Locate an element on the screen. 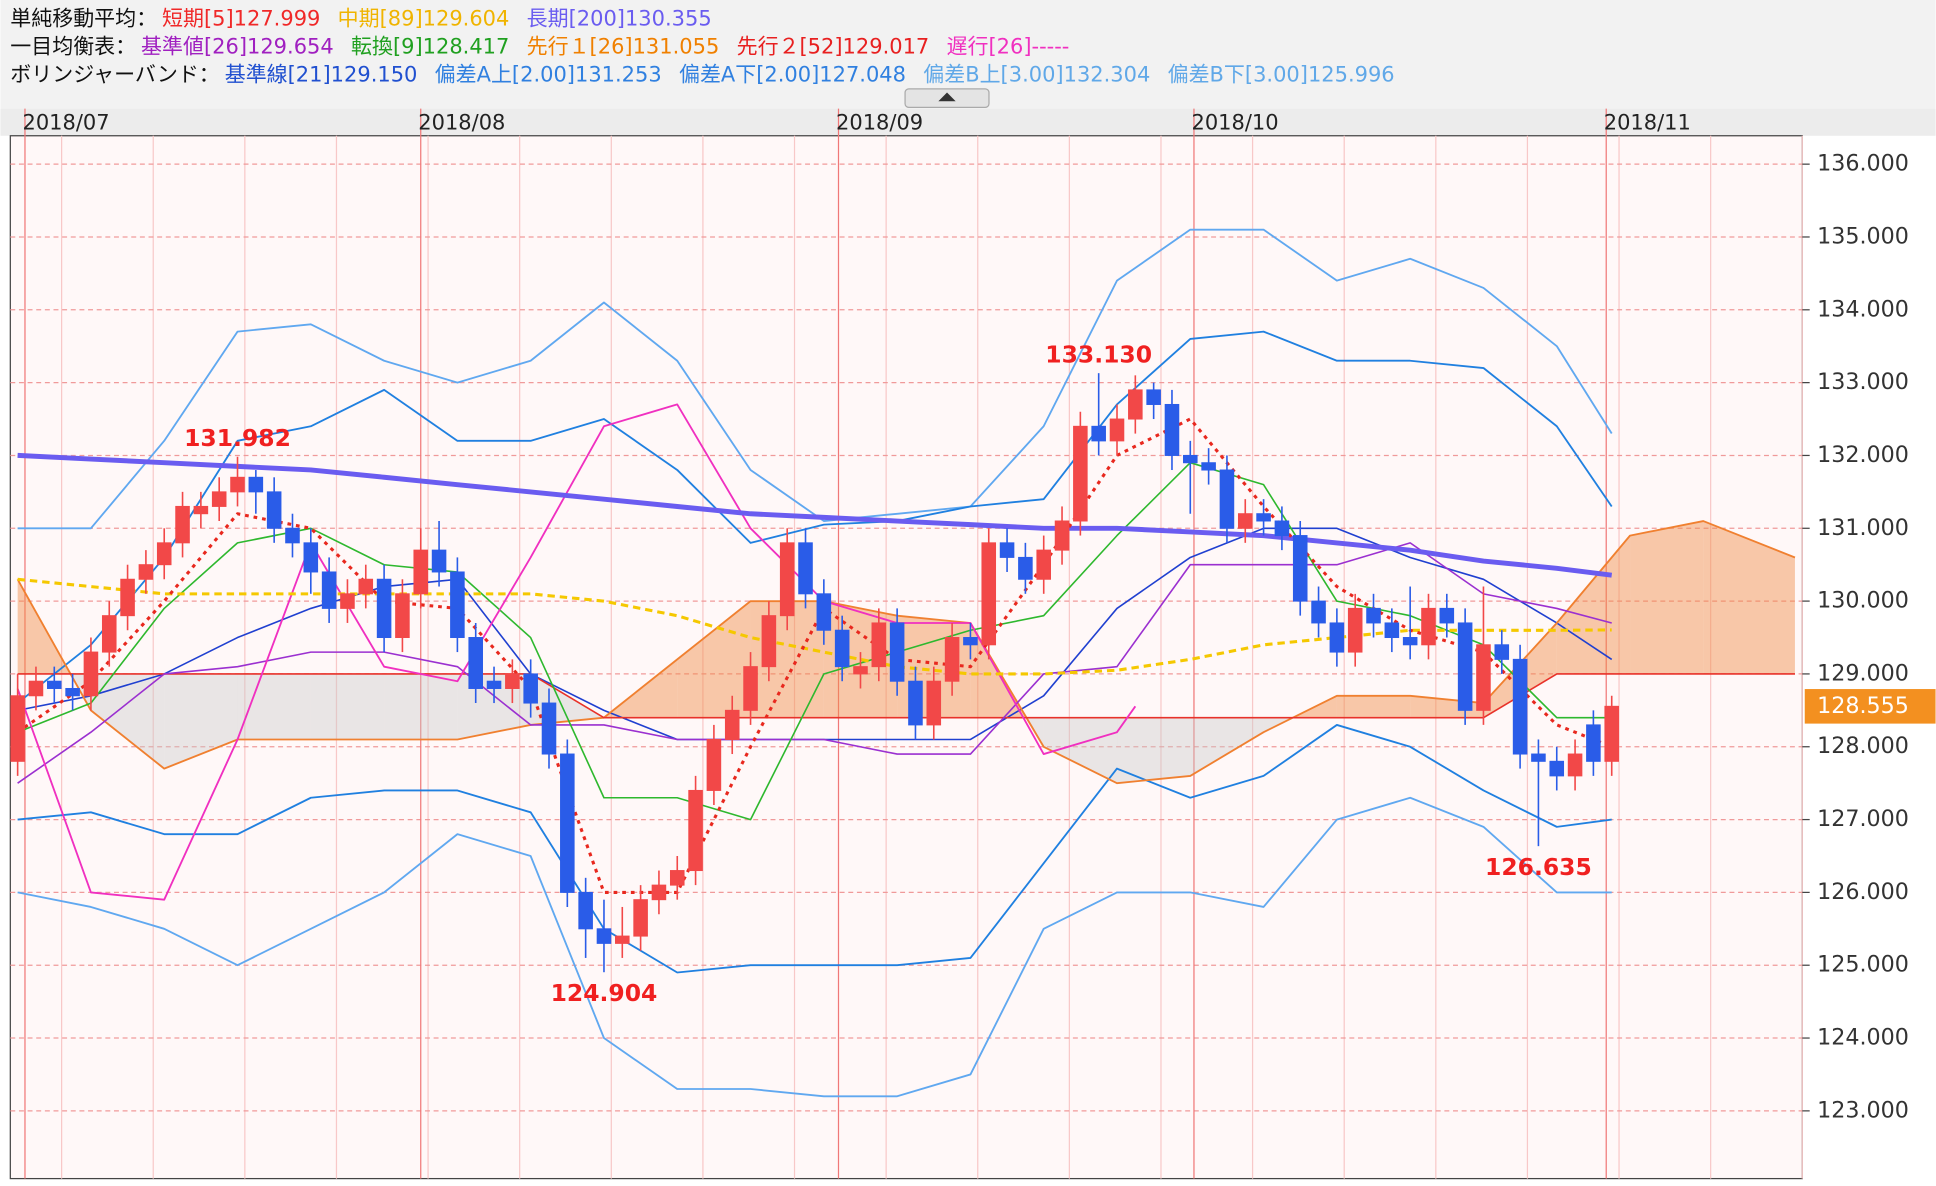 The width and height of the screenshot is (1936, 1186). y-tick-label: 125.000 is located at coordinates (1863, 965).